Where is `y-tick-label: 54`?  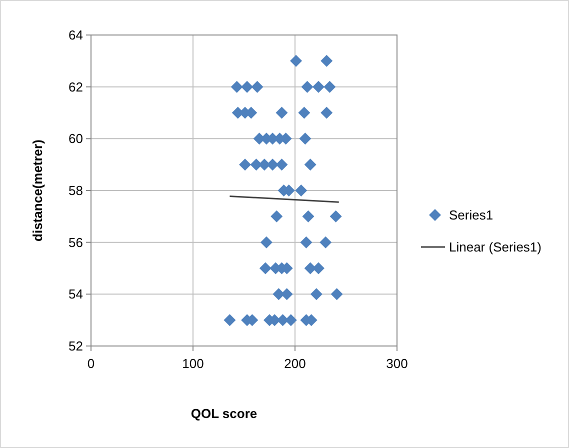 y-tick-label: 54 is located at coordinates (75, 294).